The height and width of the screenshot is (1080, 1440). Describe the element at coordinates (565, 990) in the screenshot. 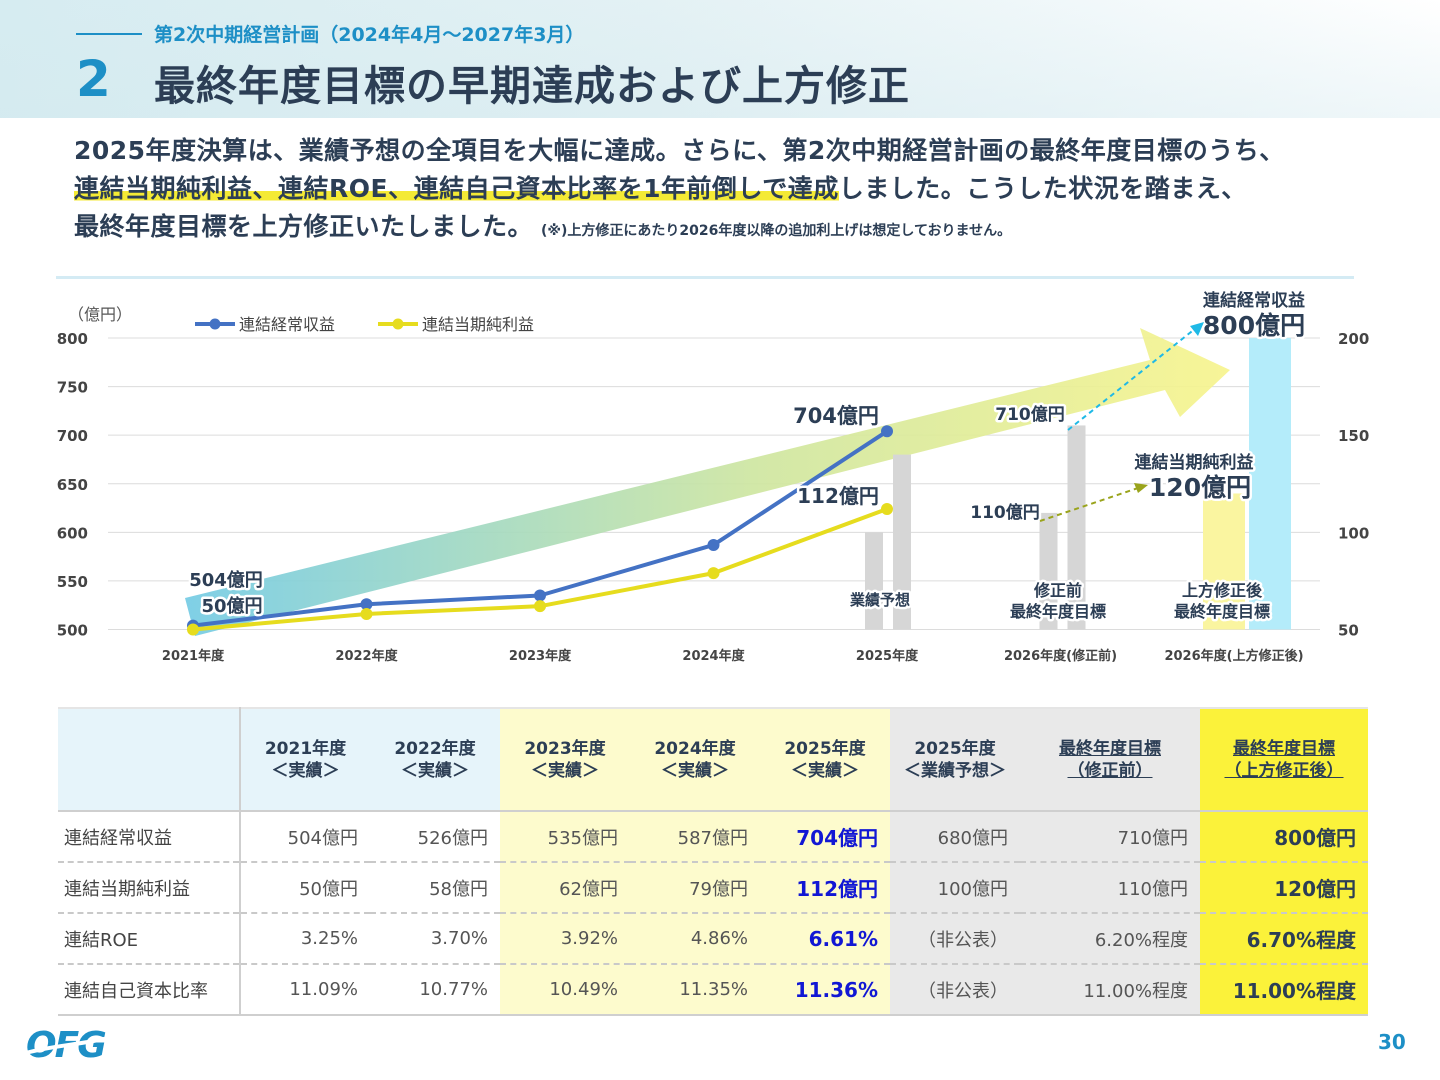

I see `table-cell: 10.49%` at that location.